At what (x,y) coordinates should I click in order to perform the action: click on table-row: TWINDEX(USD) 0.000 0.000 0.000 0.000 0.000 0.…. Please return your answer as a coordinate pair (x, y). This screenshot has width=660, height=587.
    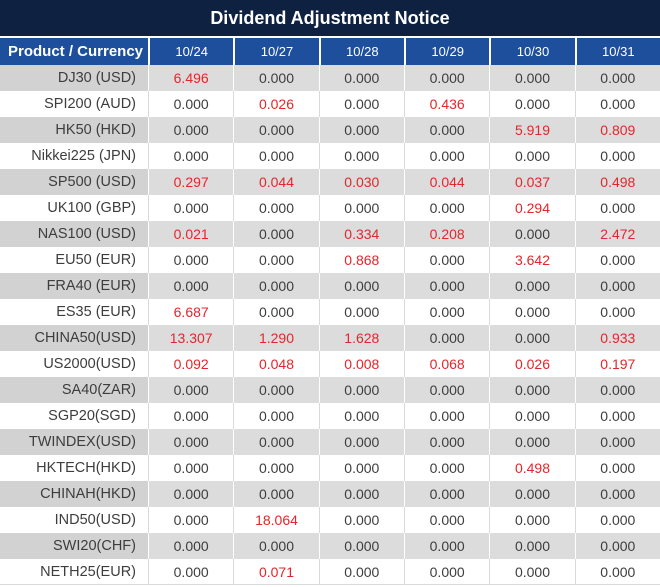
    Looking at the image, I should click on (330, 442).